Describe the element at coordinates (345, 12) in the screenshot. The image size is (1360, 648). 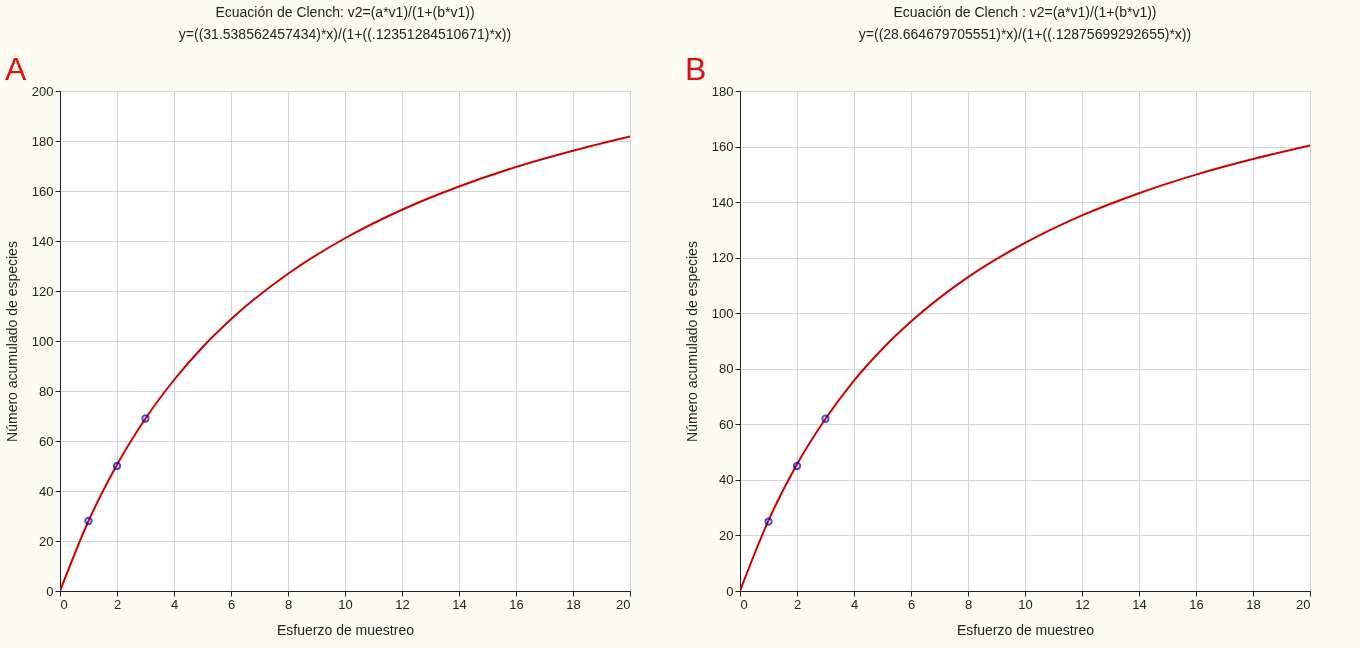
I see `chart-title: Ecuación de Clench: v2=(a*v1)/(1+(b*v1))` at that location.